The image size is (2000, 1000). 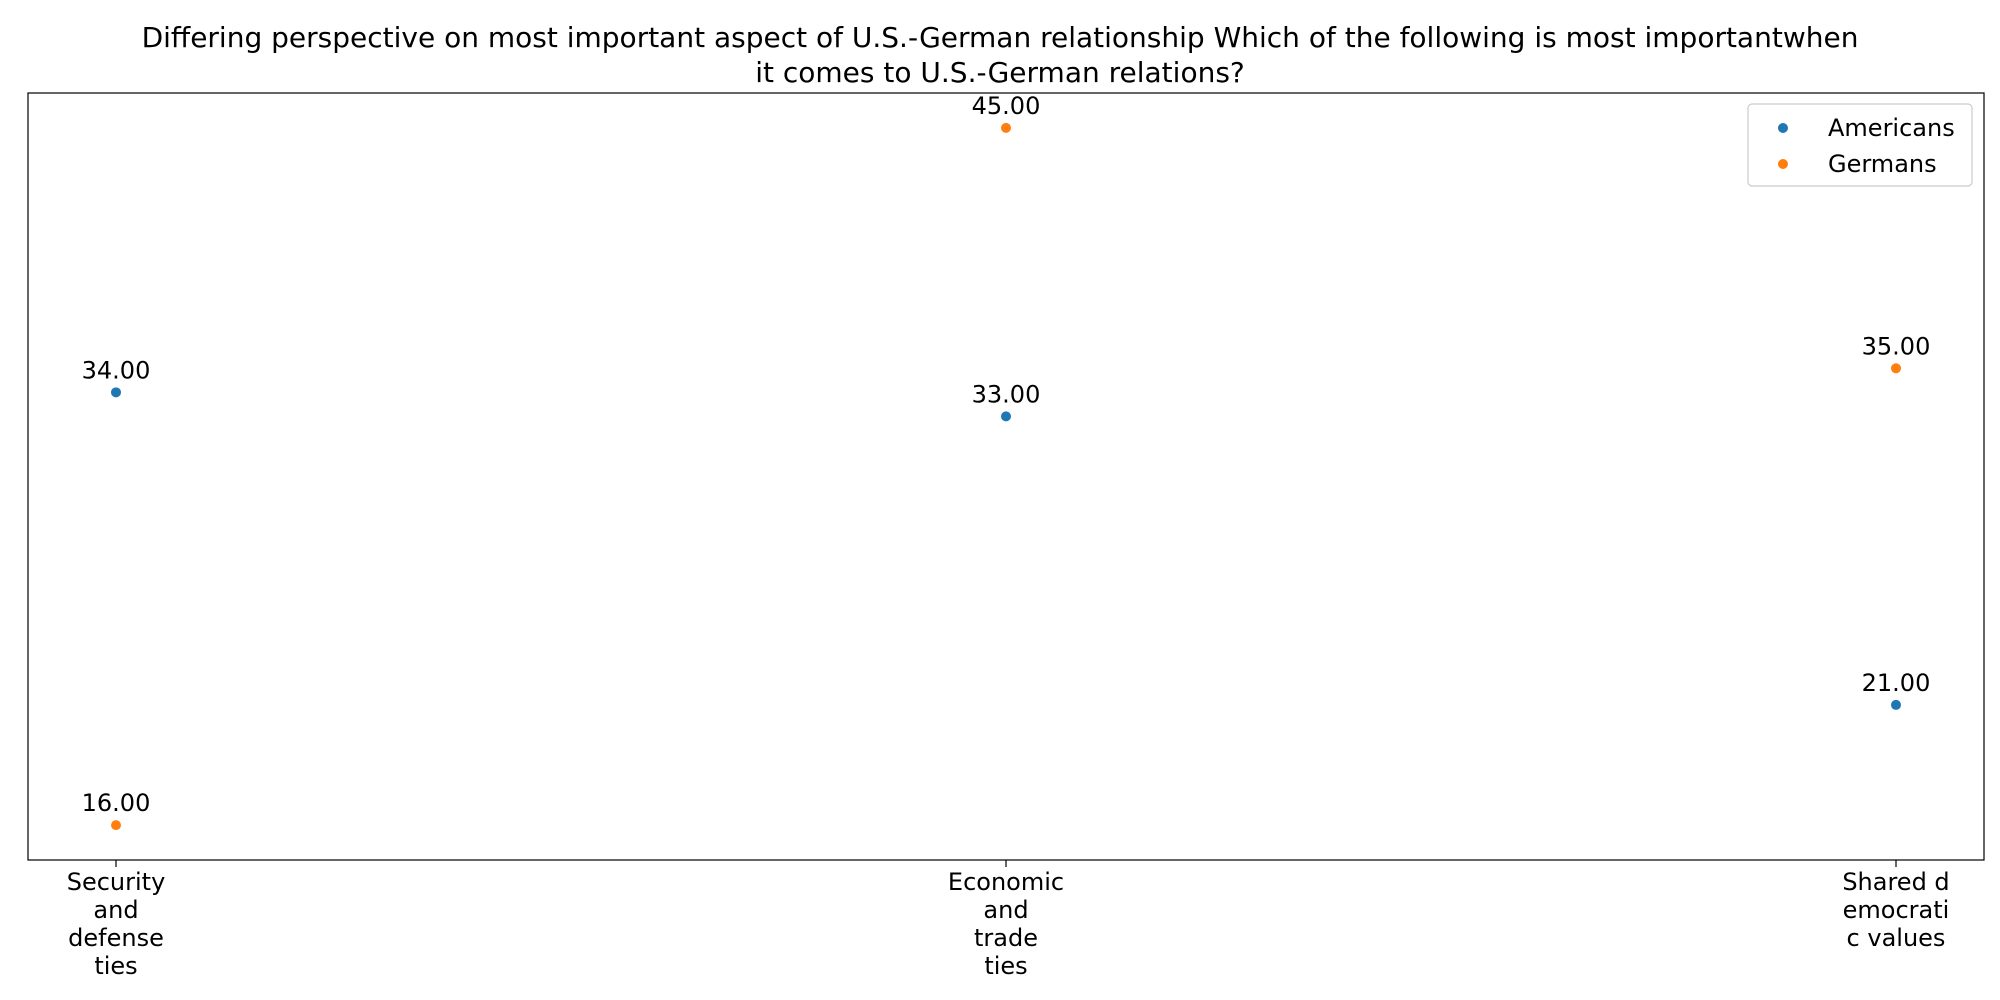 What do you see at coordinates (1000, 72) in the screenshot?
I see `chart-title-line-2: it comes to U.S.-German relations?` at bounding box center [1000, 72].